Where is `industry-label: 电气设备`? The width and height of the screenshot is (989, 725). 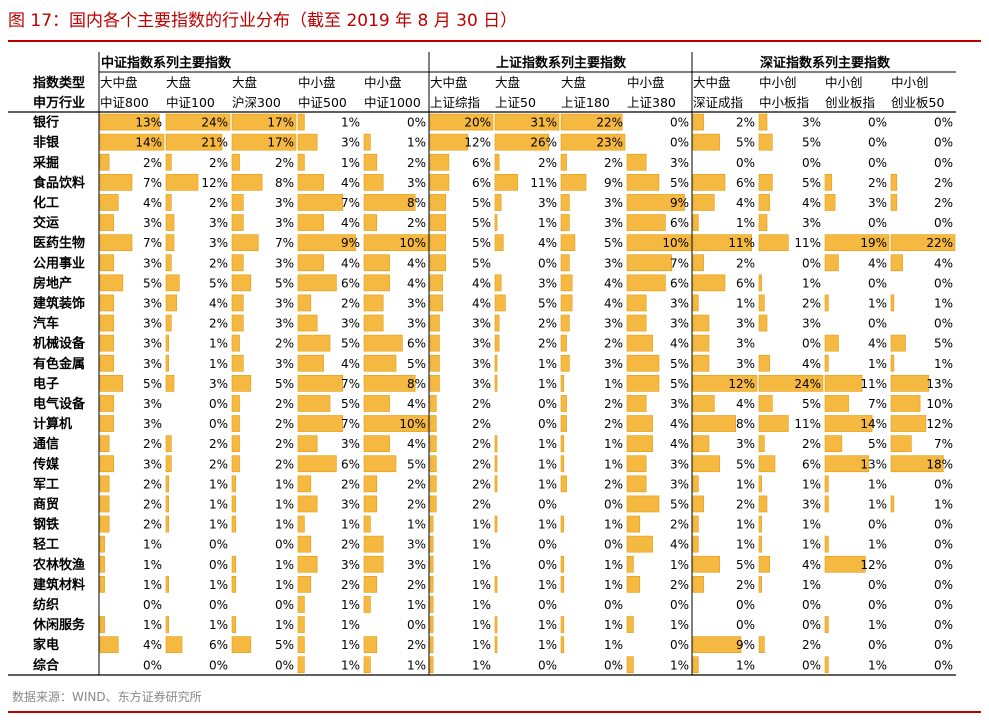
industry-label: 电气设备 is located at coordinates (59, 404).